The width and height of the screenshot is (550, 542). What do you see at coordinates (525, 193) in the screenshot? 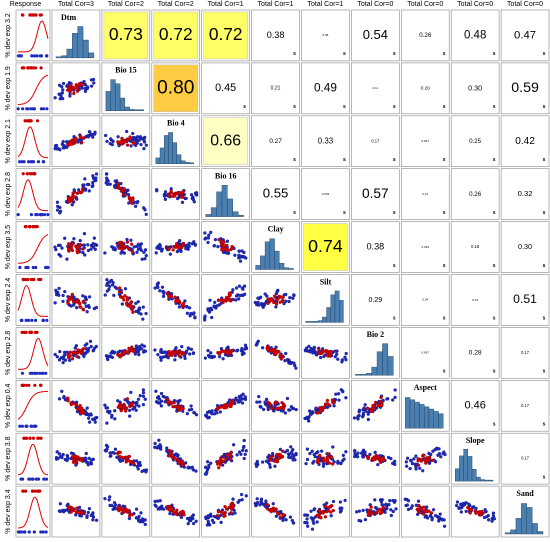
I see `correlation-value: 0.32` at bounding box center [525, 193].